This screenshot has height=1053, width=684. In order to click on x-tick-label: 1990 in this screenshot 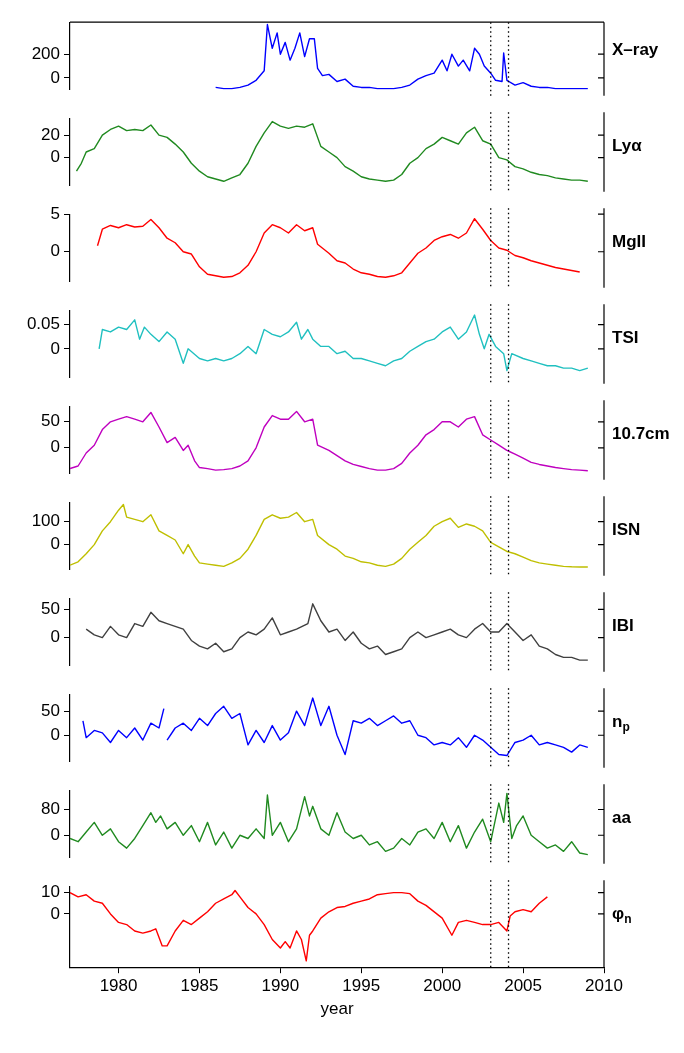, I will do `click(280, 986)`.